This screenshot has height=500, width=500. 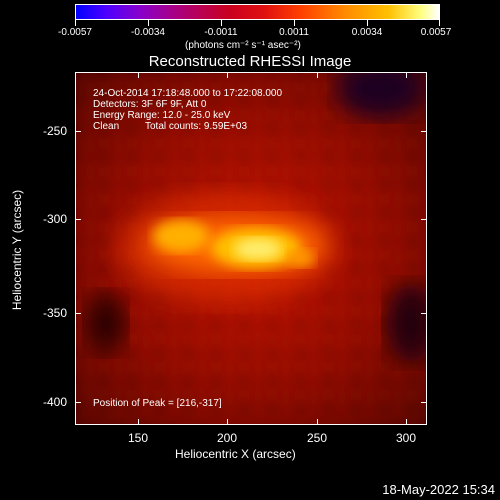 I want to click on peak-position: Position of Peak = [216,-317], so click(x=157, y=403).